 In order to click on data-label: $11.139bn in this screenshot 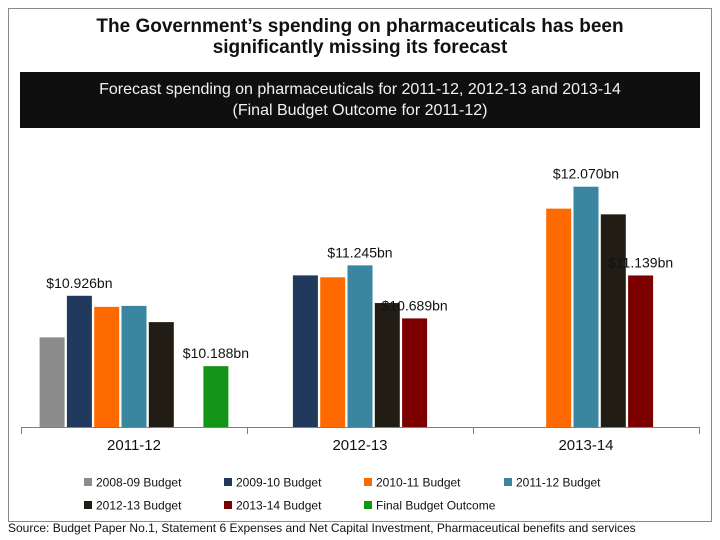, I will do `click(640, 262)`.